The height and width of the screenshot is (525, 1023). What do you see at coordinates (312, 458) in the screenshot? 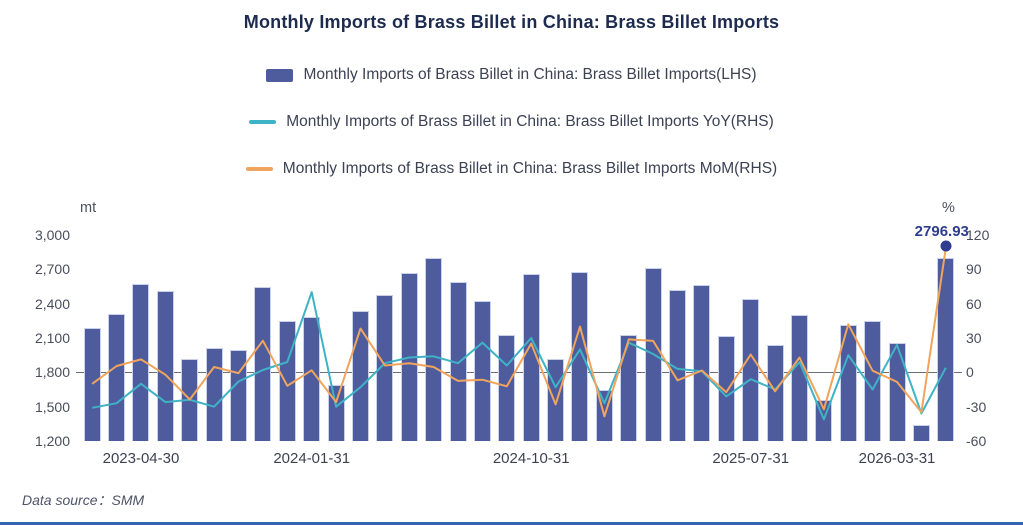
I see `x-axis-tick: 2024-01-31` at bounding box center [312, 458].